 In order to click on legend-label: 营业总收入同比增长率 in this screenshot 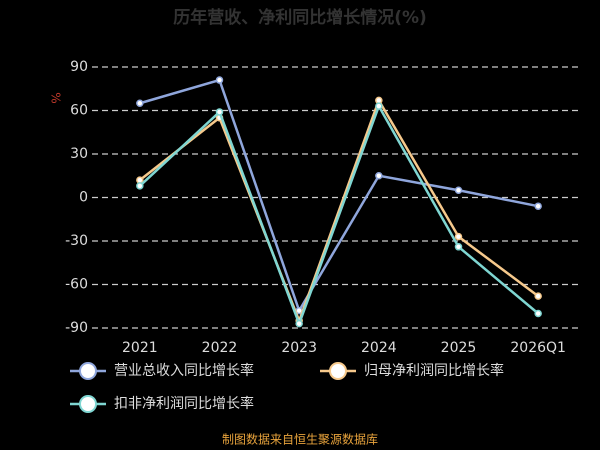, I will do `click(184, 370)`.